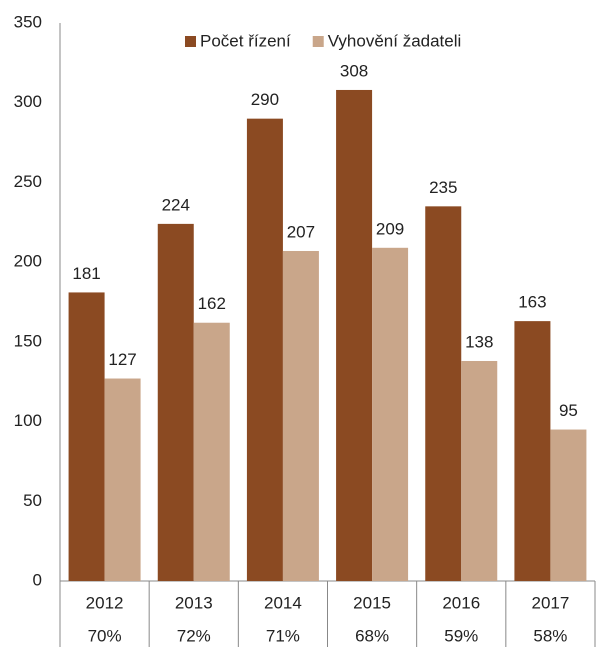 This screenshot has height=647, width=596. Describe the element at coordinates (283, 635) in the screenshot. I see `category-note: 71%` at that location.